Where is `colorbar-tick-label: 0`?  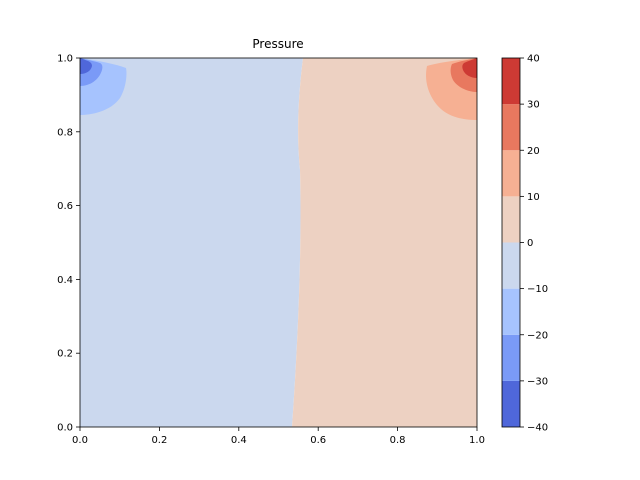 colorbar-tick-label: 0 is located at coordinates (530, 243).